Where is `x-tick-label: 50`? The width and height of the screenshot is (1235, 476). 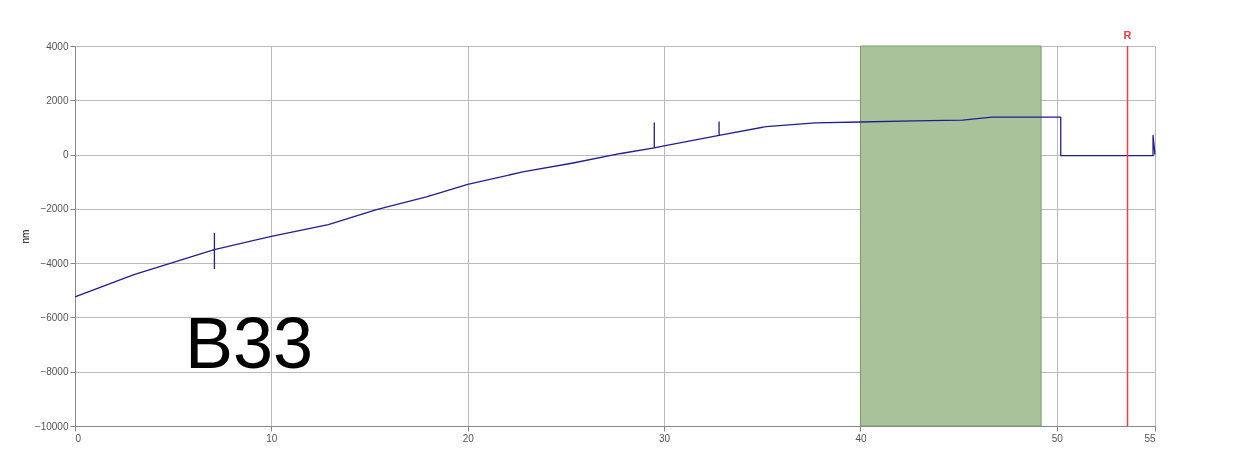
x-tick-label: 50 is located at coordinates (1057, 438).